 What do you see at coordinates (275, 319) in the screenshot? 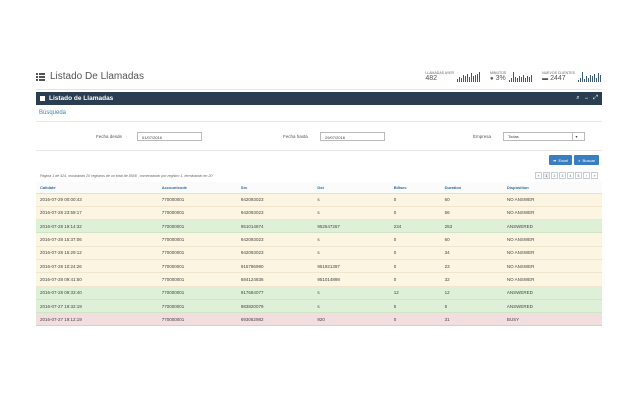
I see `cell-src: 693062982` at bounding box center [275, 319].